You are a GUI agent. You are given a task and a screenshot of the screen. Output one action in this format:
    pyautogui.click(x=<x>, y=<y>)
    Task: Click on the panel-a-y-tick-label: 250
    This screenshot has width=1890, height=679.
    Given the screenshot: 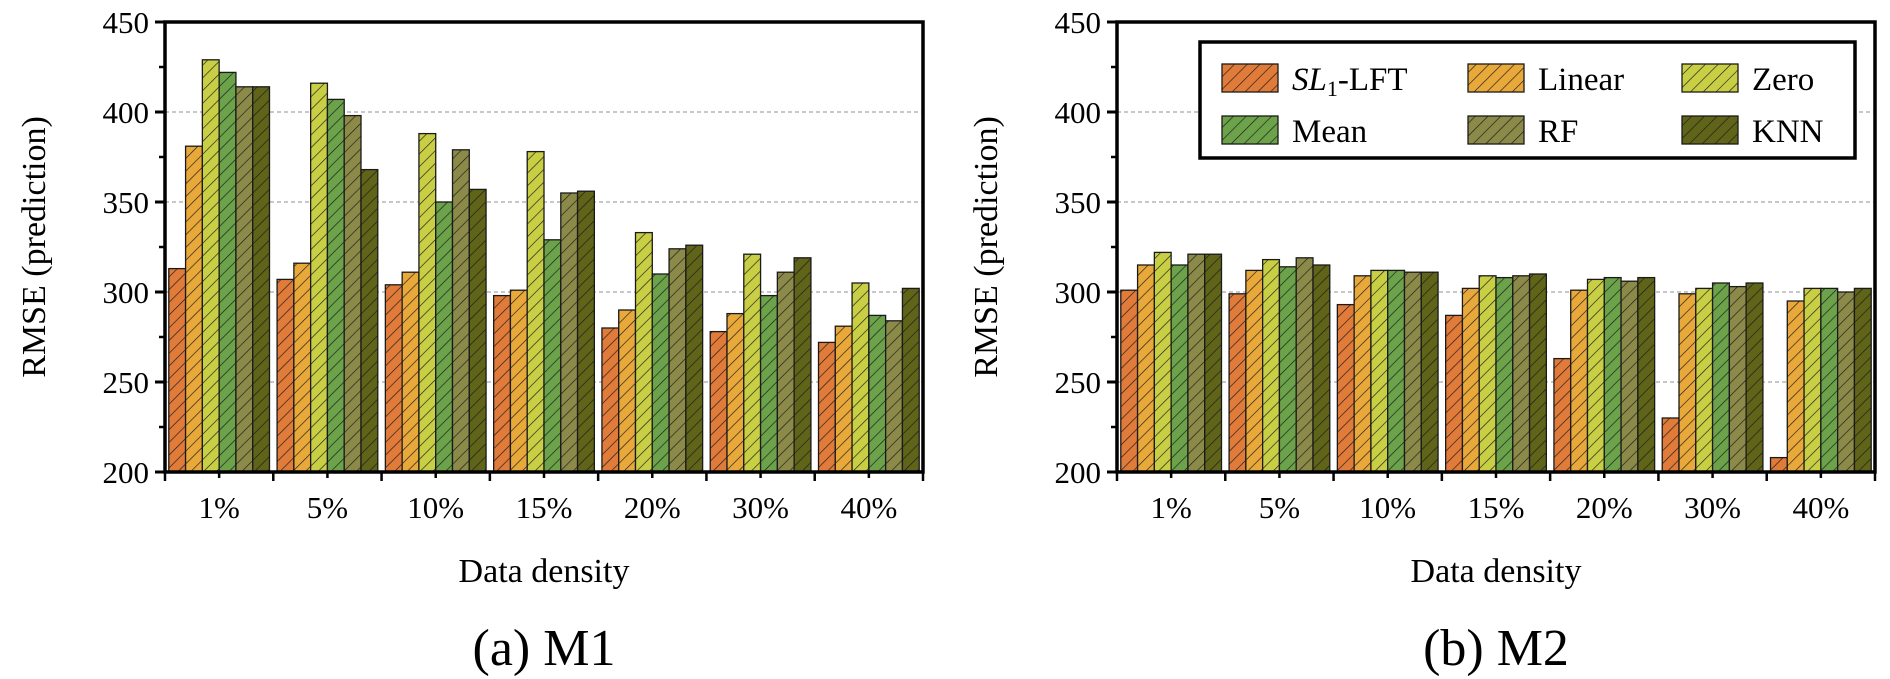 What is the action you would take?
    pyautogui.click(x=126, y=382)
    